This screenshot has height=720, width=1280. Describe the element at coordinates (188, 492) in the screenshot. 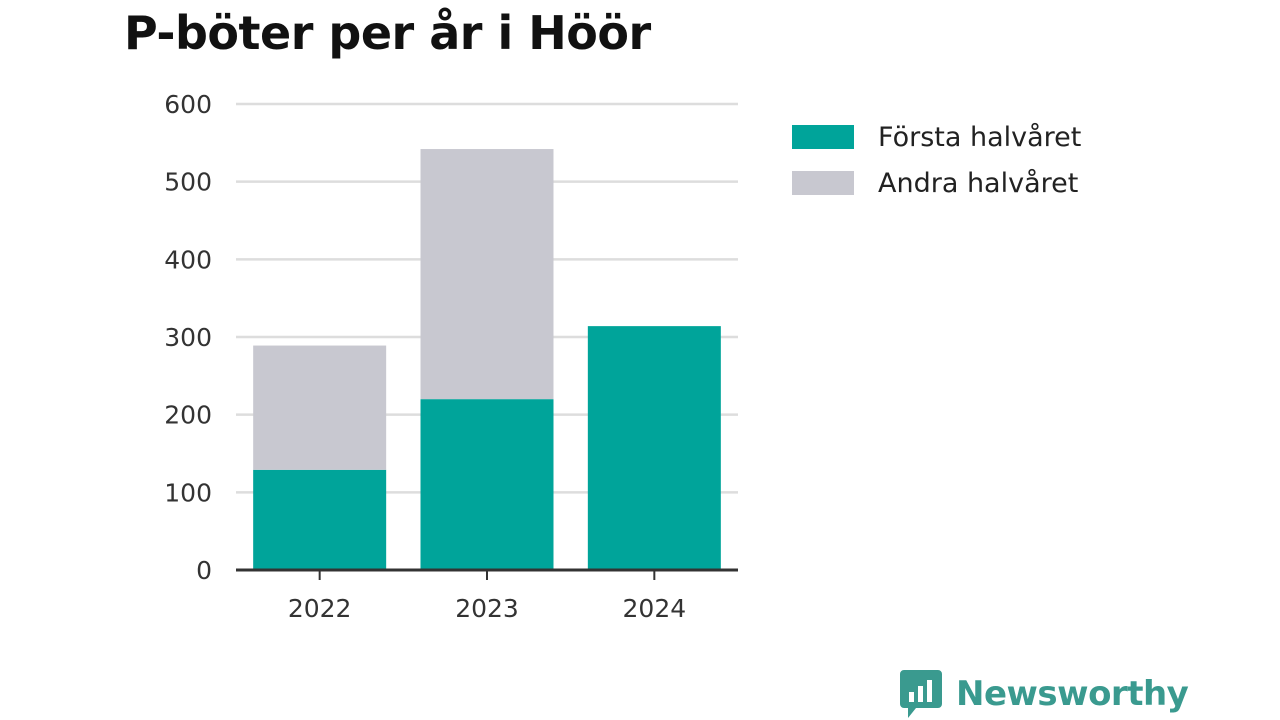

I see `y-tick-label-100: 100` at that location.